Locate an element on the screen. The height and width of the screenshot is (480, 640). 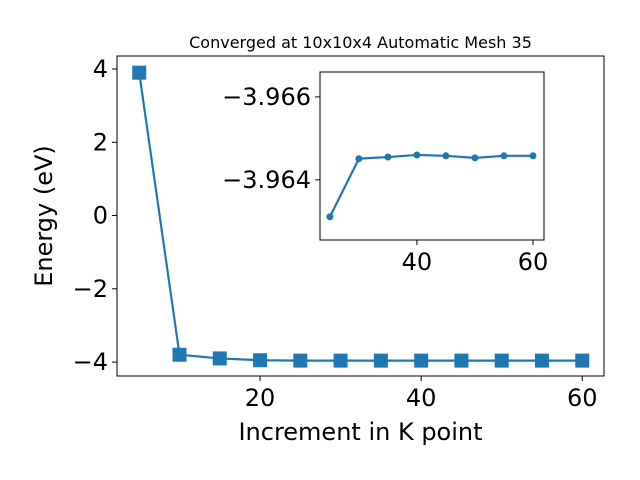
y-axis-label: Energy (eV) is located at coordinates (44, 216).